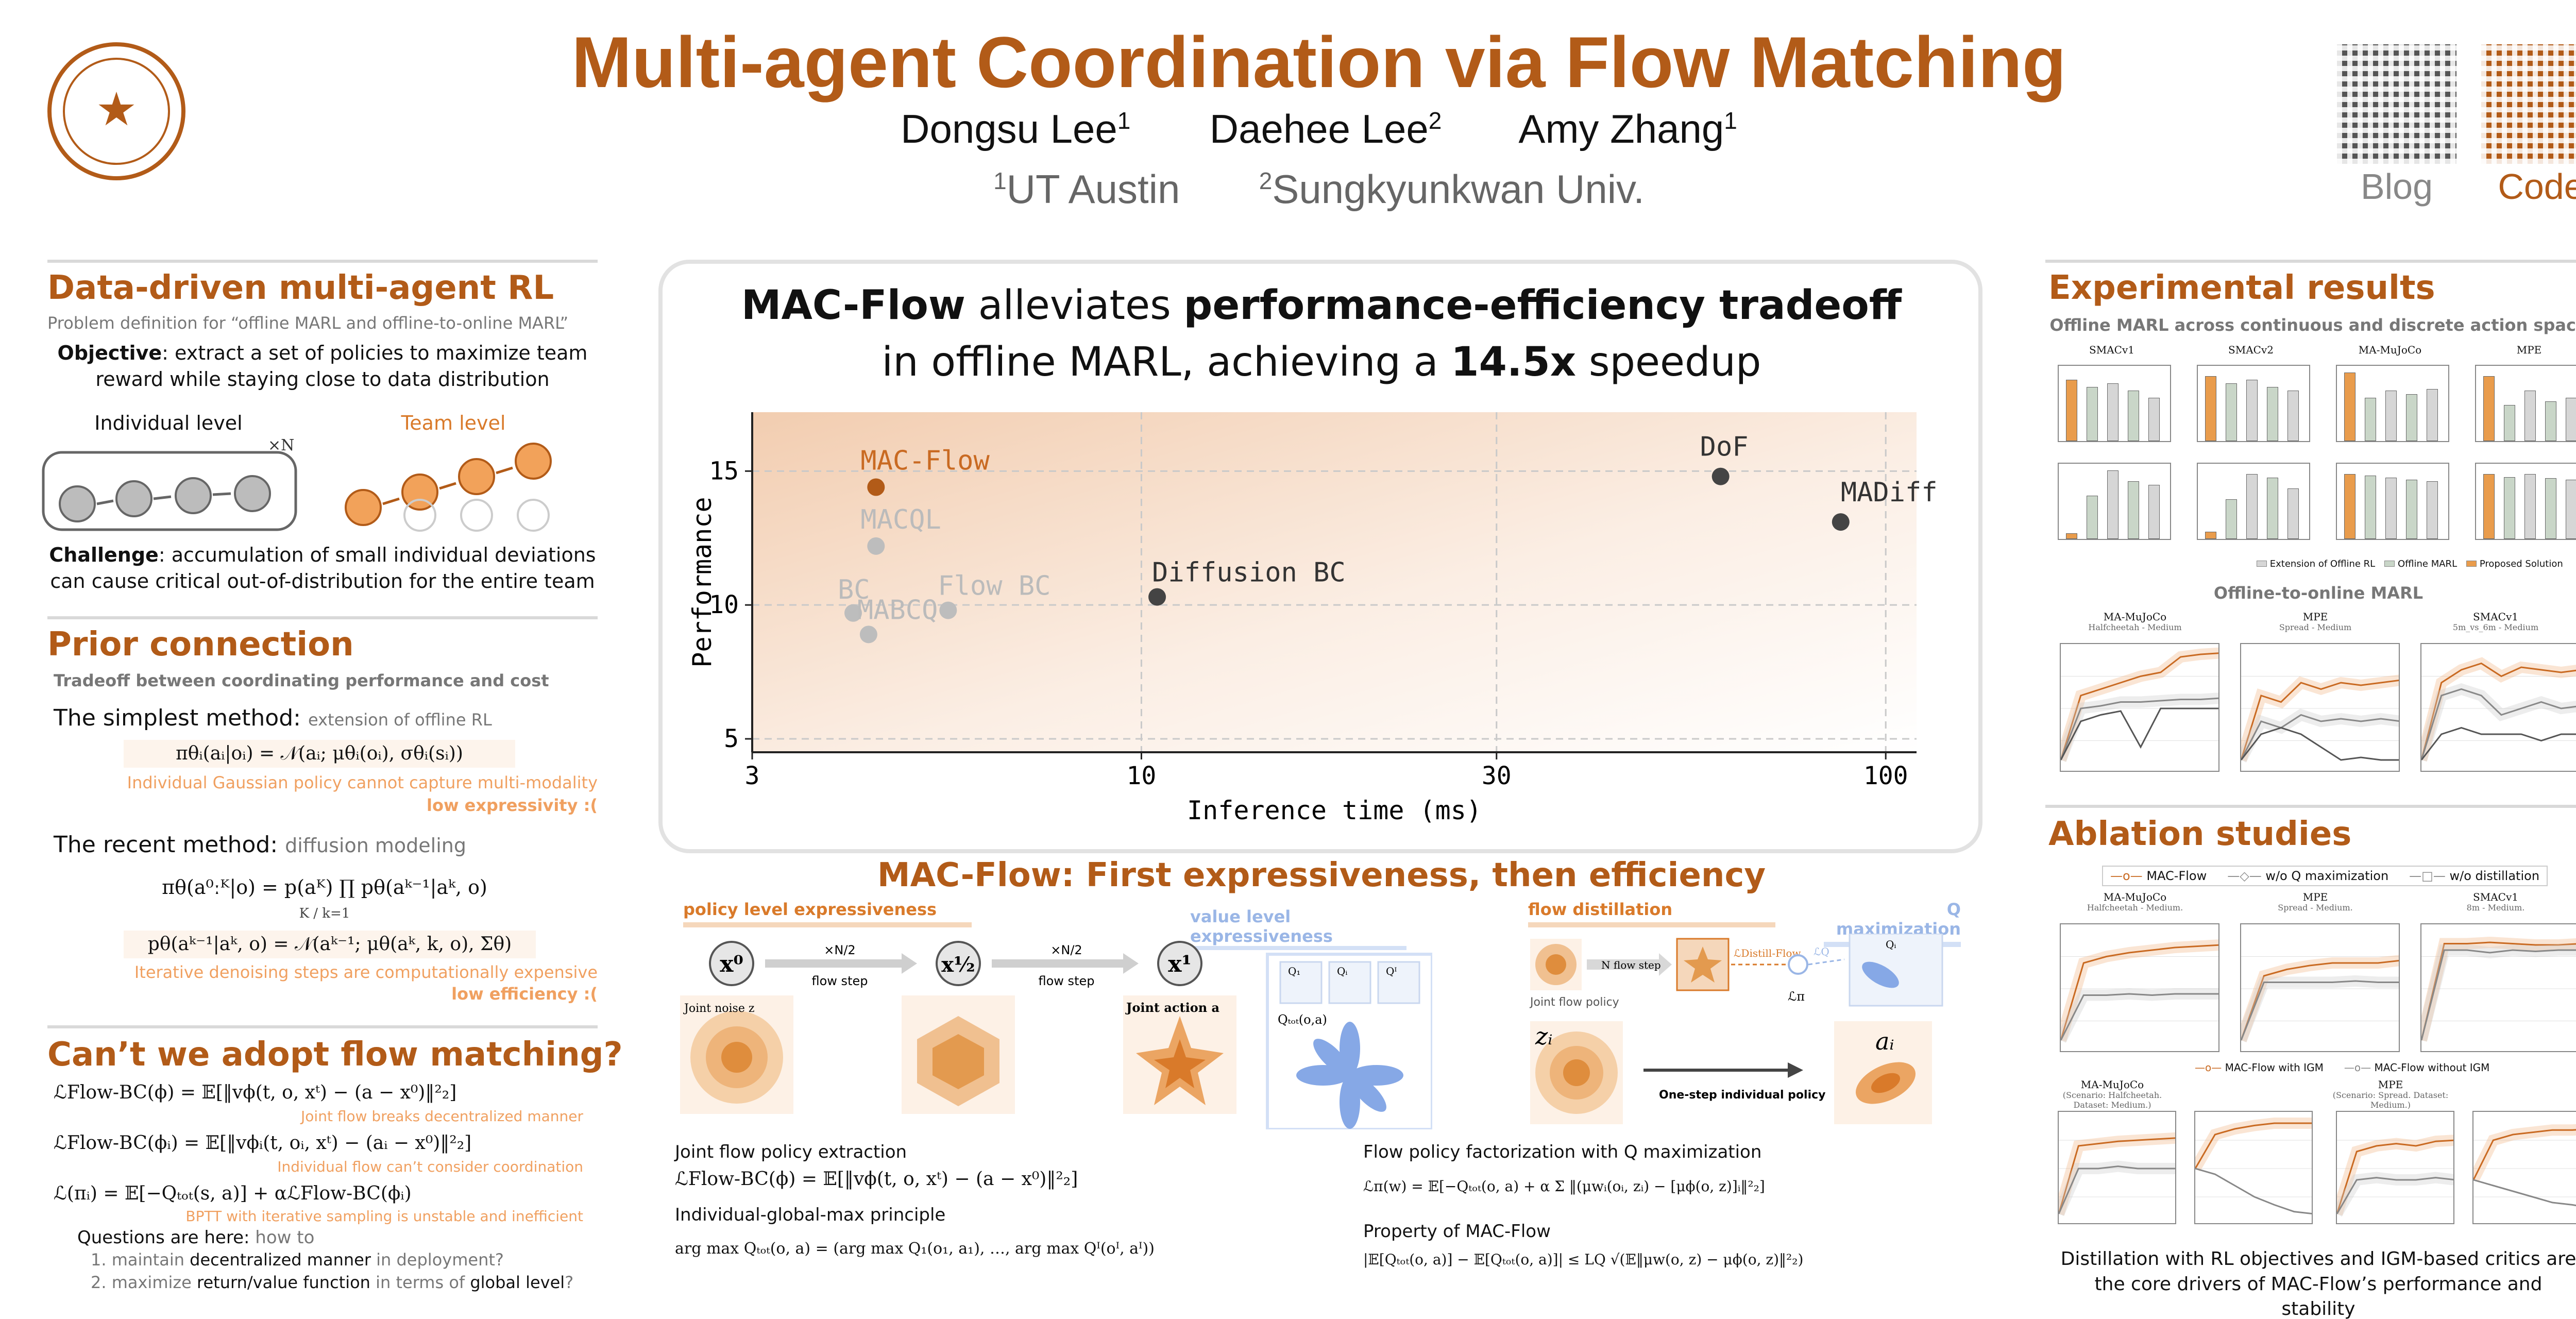 The width and height of the screenshot is (2576, 1319). I want to click on affiliation: Sungkyunkwan Univ., so click(1458, 189).